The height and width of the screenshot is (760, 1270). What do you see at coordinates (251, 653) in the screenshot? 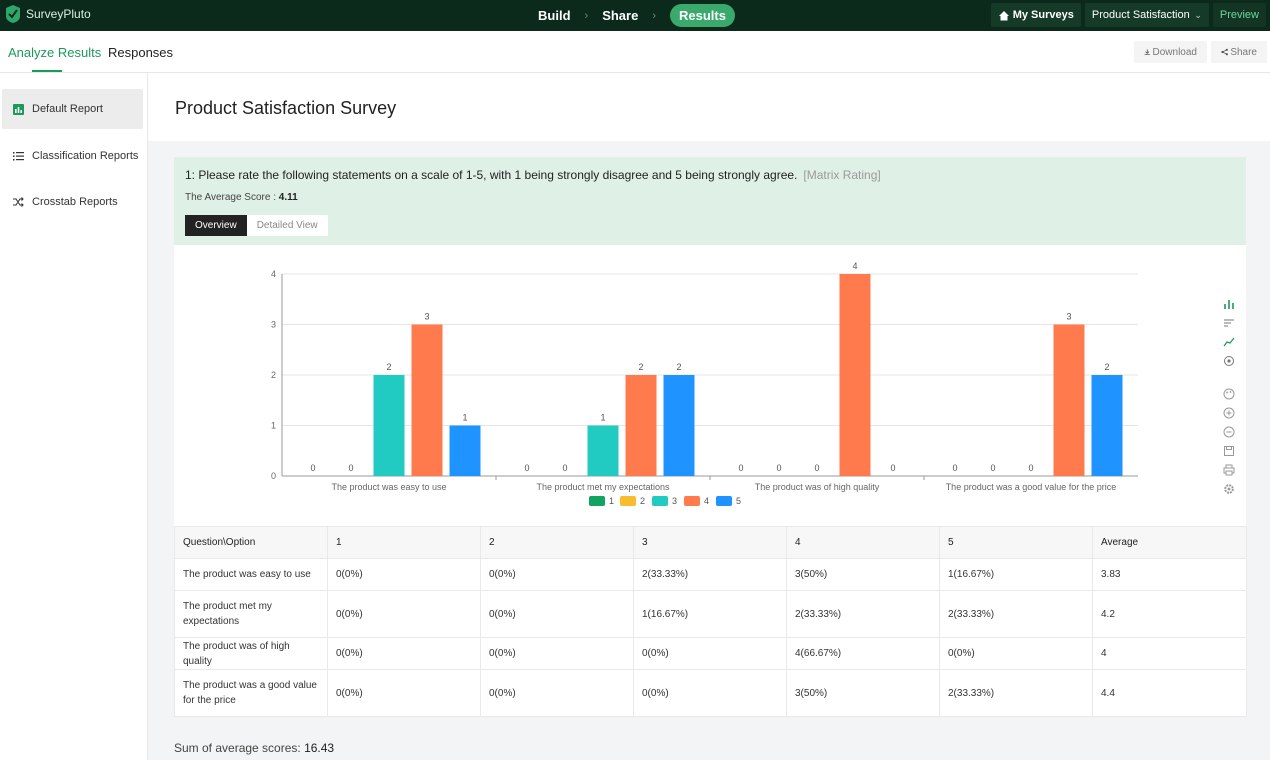
I see `table-cell: The product was of high quality` at bounding box center [251, 653].